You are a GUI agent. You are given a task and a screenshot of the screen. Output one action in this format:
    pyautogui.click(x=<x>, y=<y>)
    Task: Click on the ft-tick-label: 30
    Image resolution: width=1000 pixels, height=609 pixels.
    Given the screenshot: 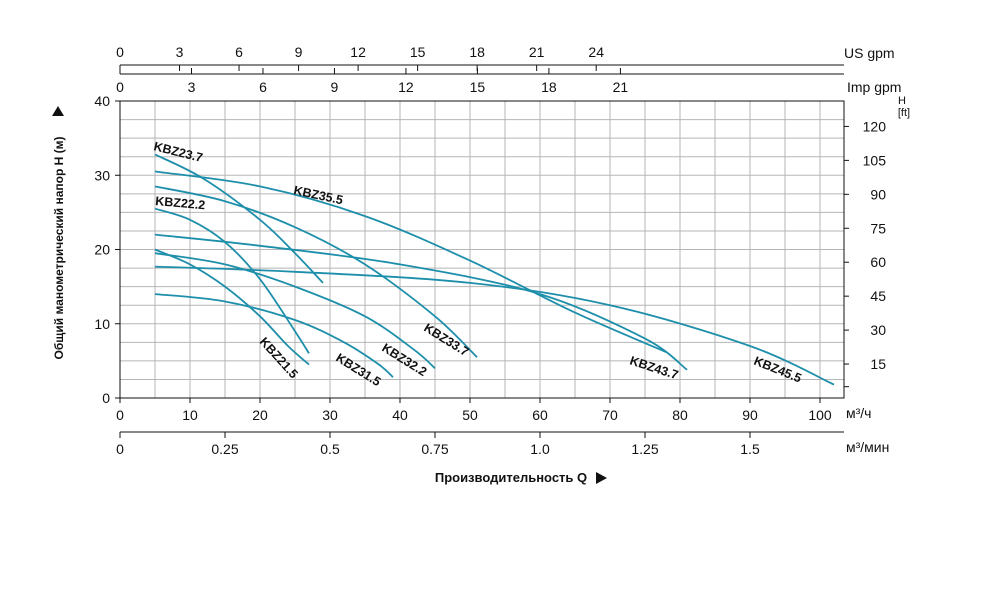 What is the action you would take?
    pyautogui.click(x=878, y=330)
    